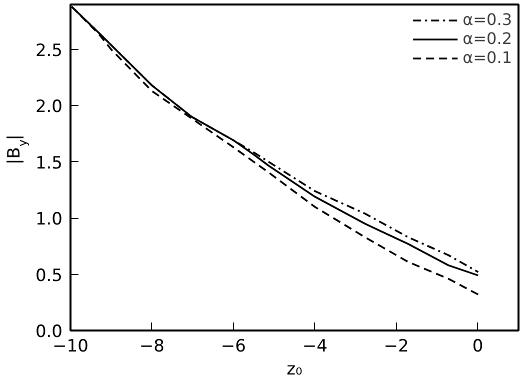 This screenshot has height=382, width=530. What do you see at coordinates (396, 346) in the screenshot?
I see `x-tick-label: −2` at bounding box center [396, 346].